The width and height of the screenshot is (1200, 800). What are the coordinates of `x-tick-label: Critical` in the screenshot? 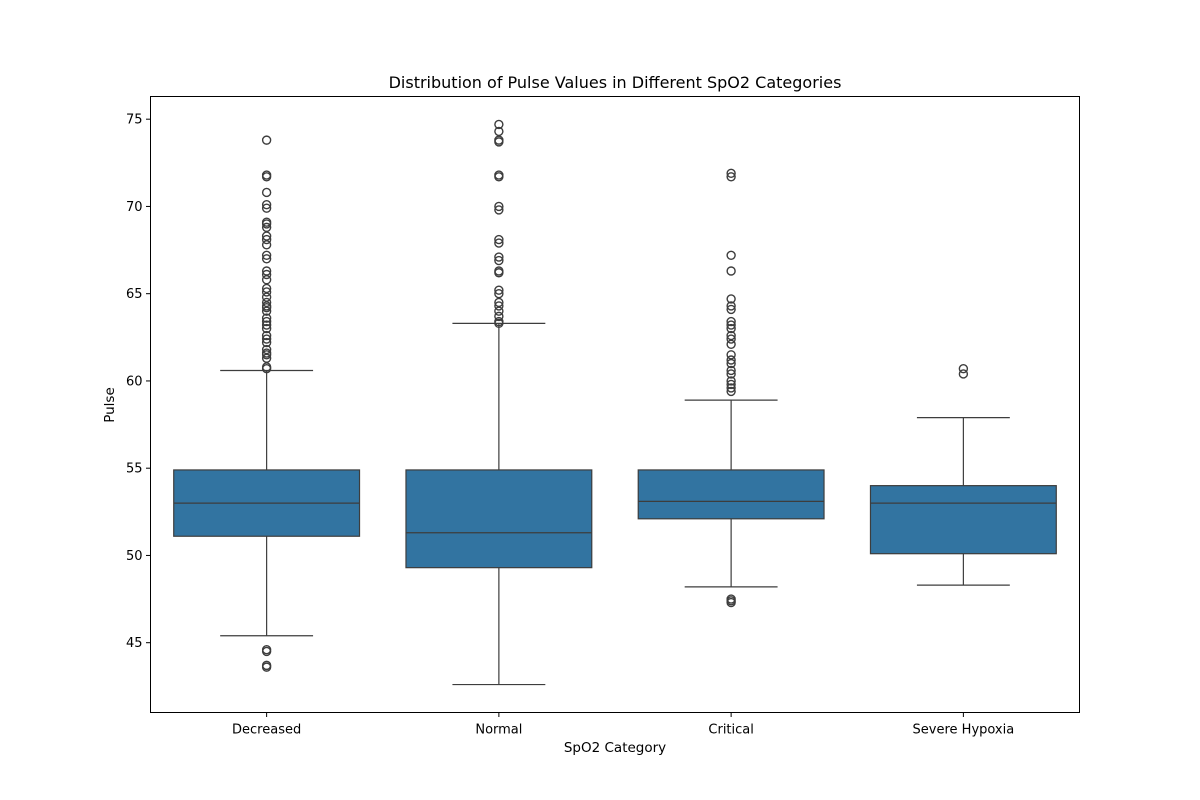 It's located at (730, 730).